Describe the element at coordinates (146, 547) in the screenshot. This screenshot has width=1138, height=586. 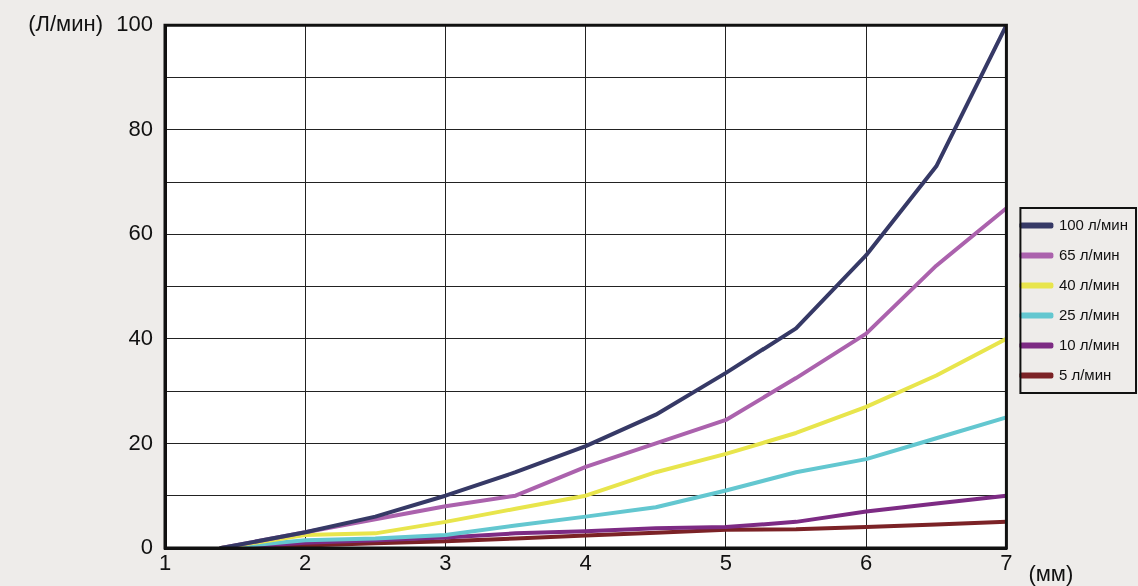
I see `y-tick-label: 0` at that location.